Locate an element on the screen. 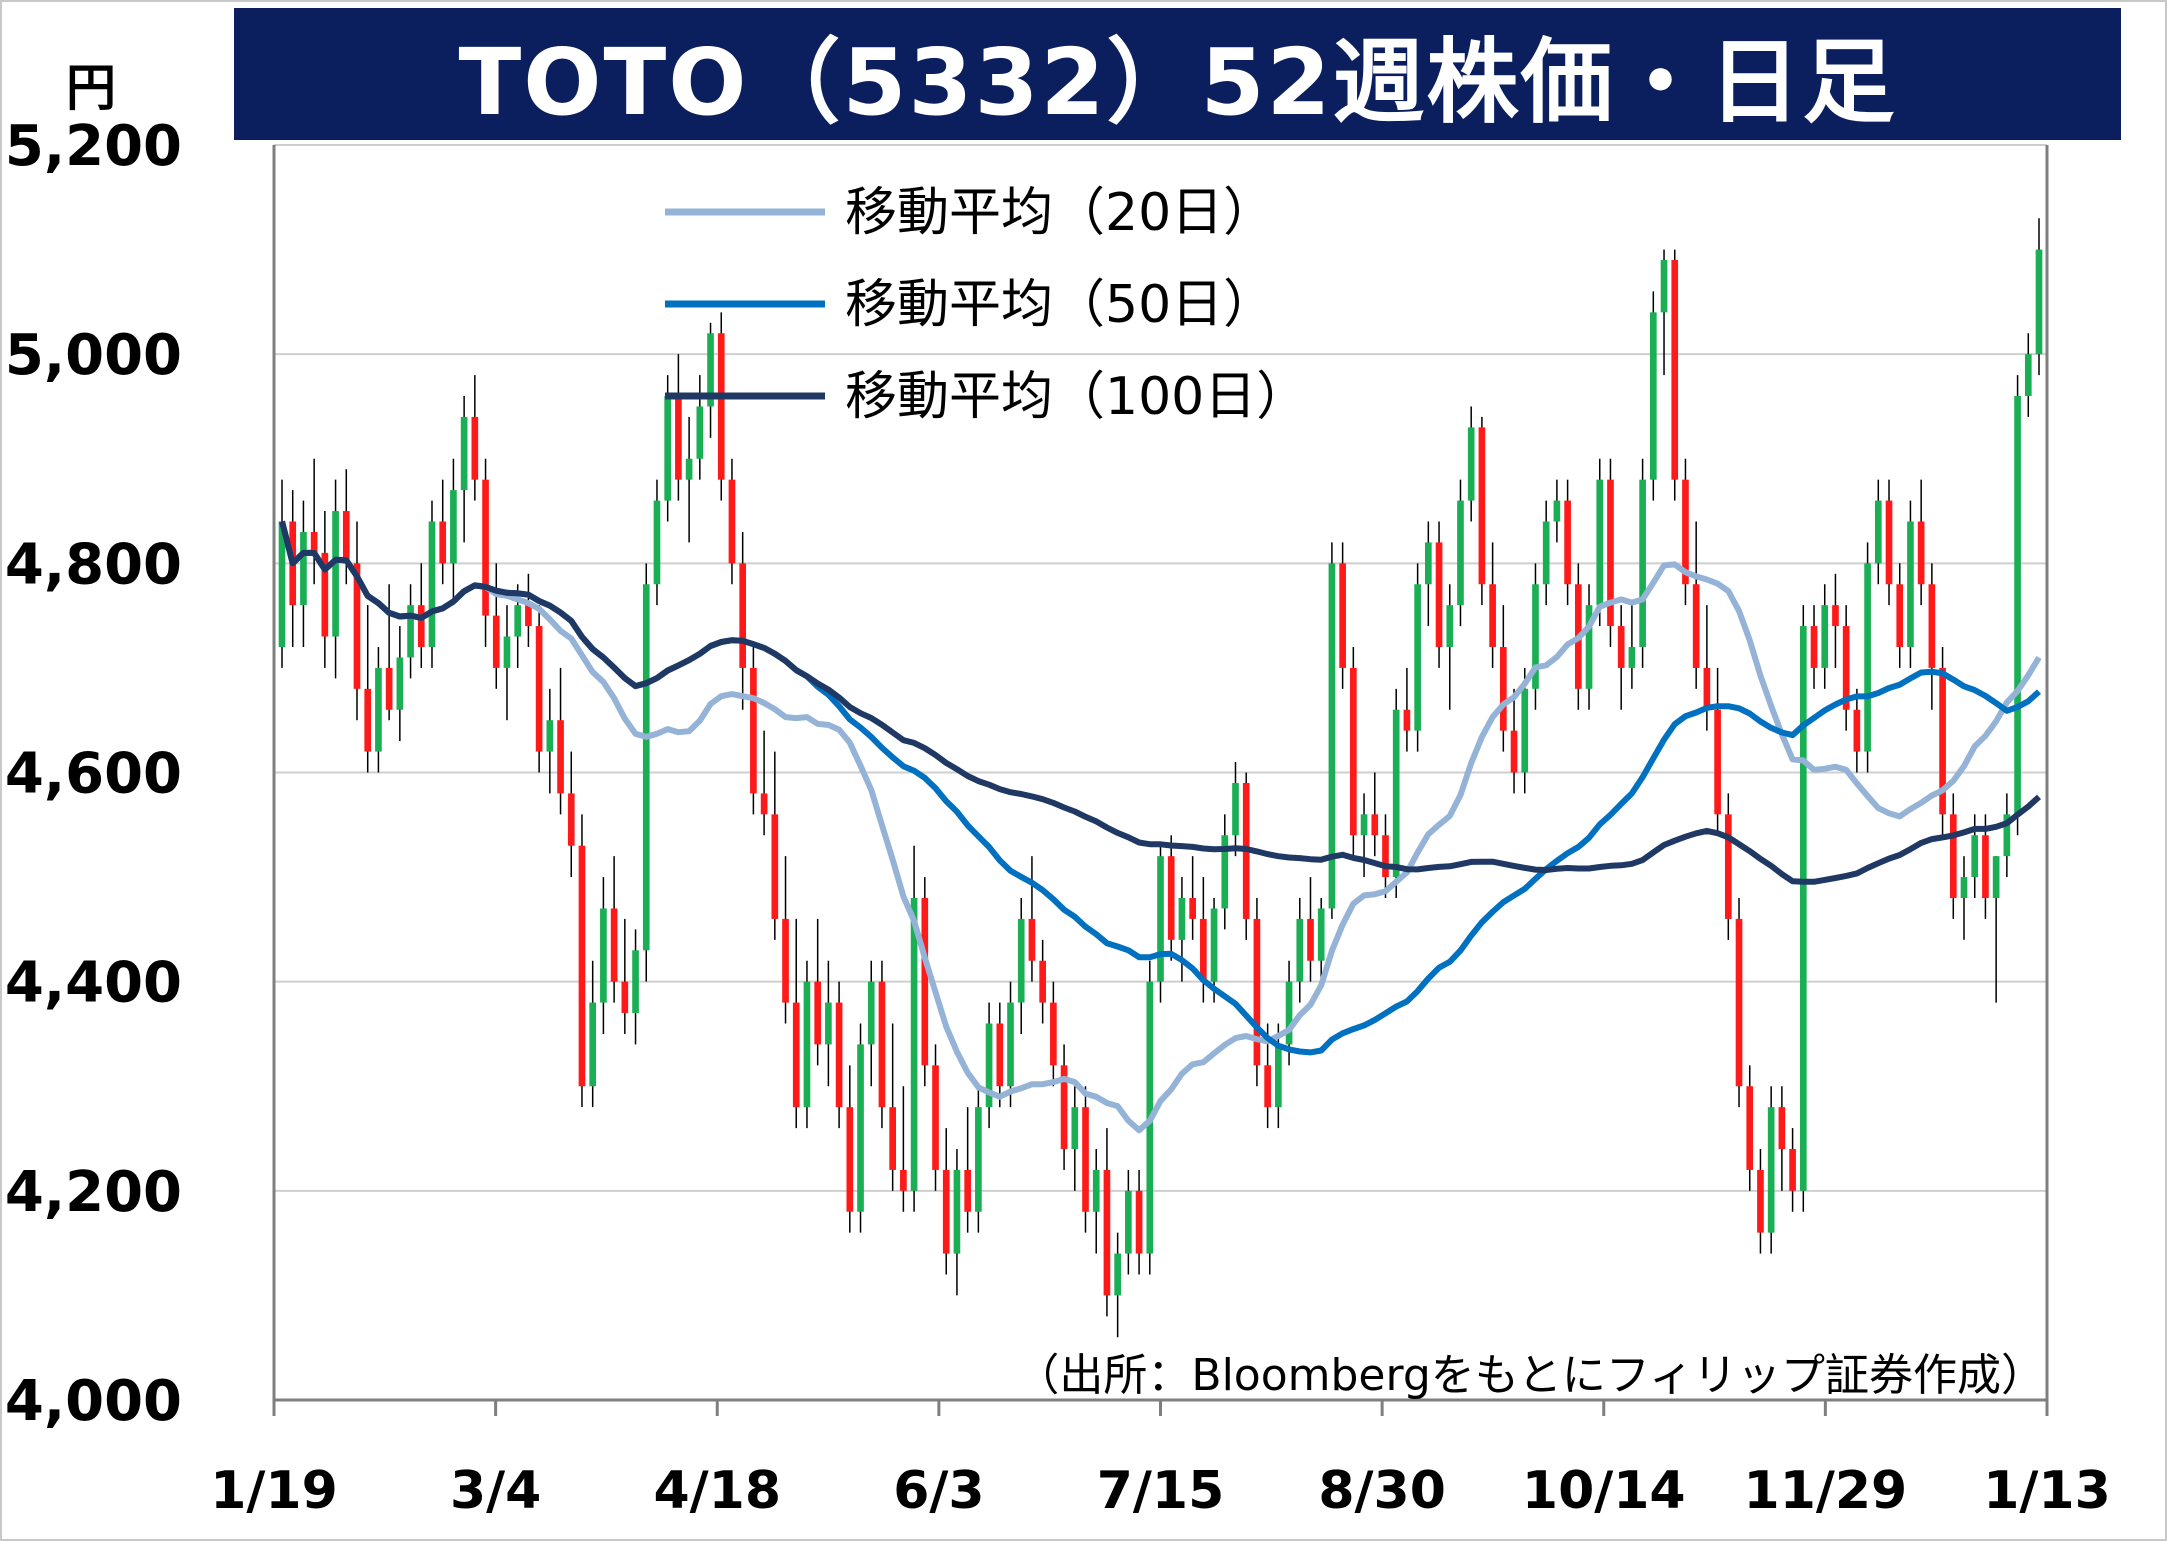 The width and height of the screenshot is (2167, 1541). y-tick-label: 4,800 is located at coordinates (93, 564).